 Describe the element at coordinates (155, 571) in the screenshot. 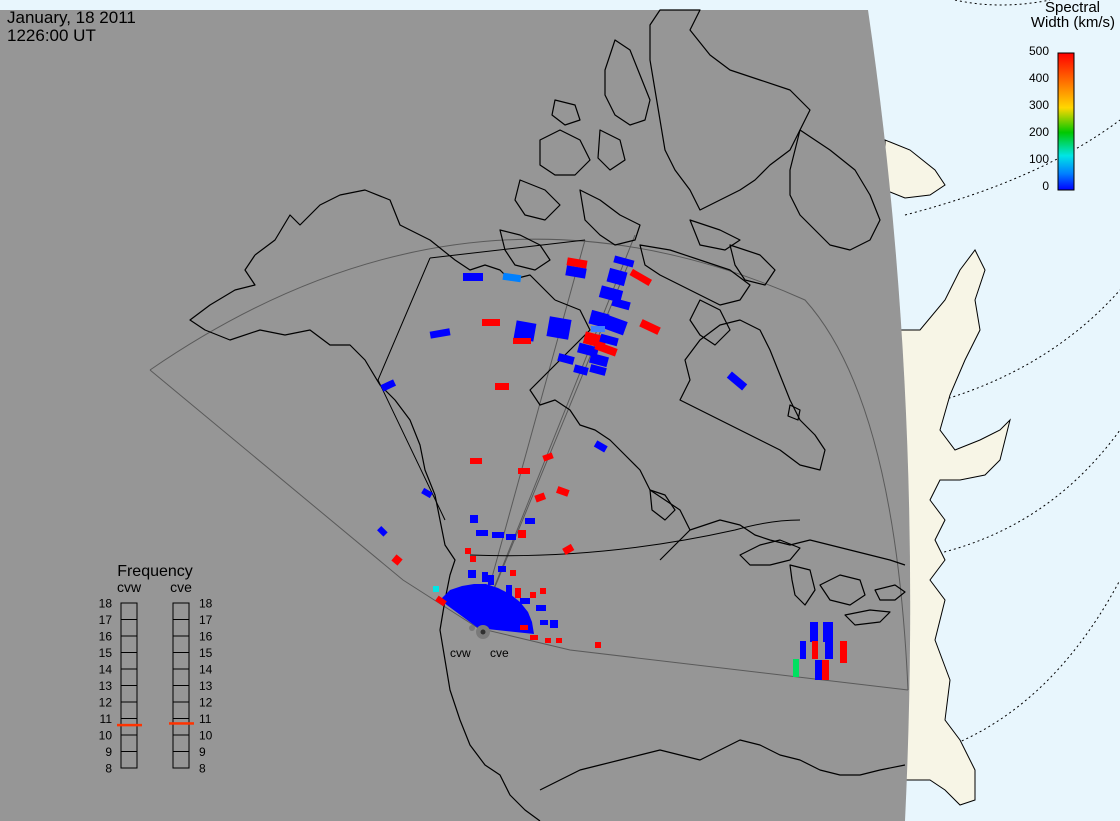

I see `frequency-title: Frequency` at that location.